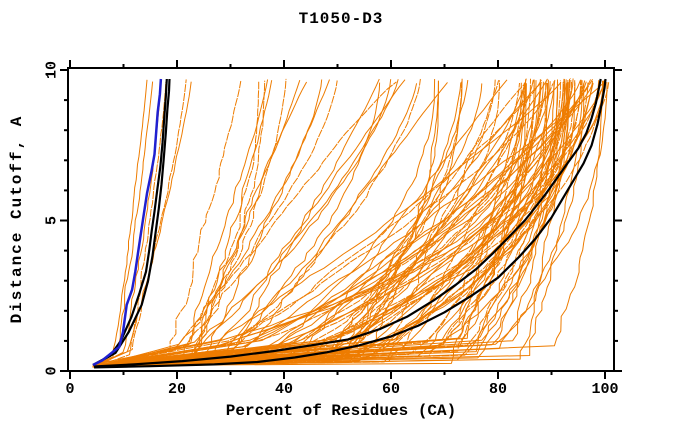 The height and width of the screenshot is (440, 680). What do you see at coordinates (604, 389) in the screenshot?
I see `x-tick-label: 100` at bounding box center [604, 389].